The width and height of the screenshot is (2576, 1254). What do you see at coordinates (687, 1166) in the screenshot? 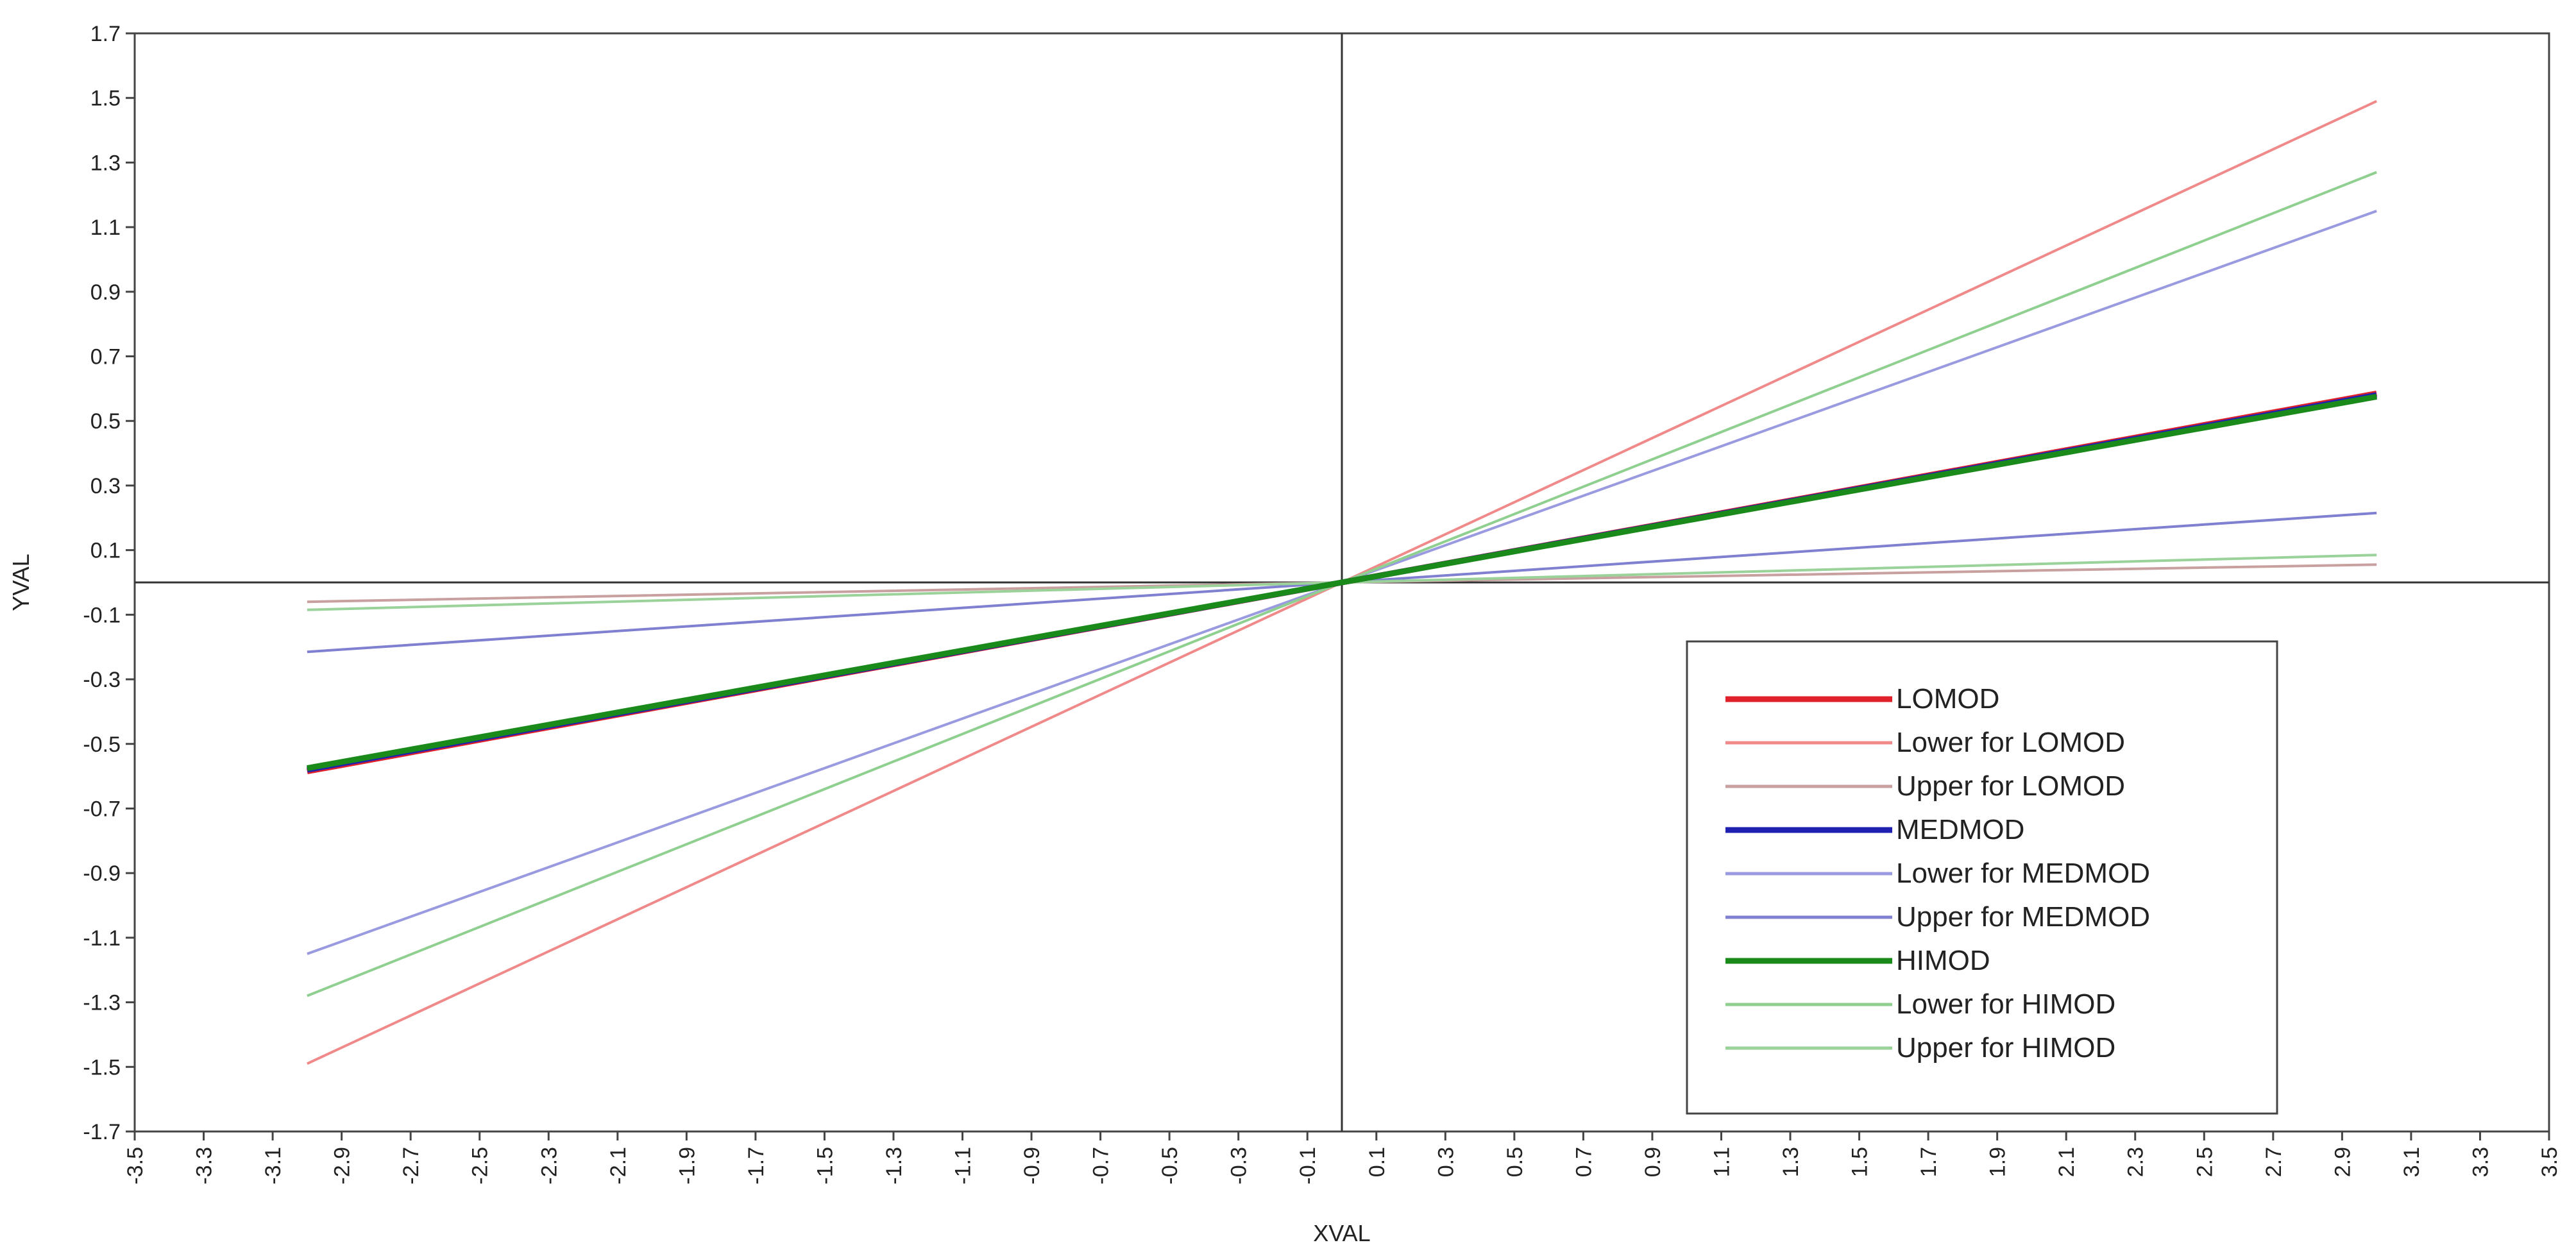
I see `x-tick-label: -1.9` at bounding box center [687, 1166].